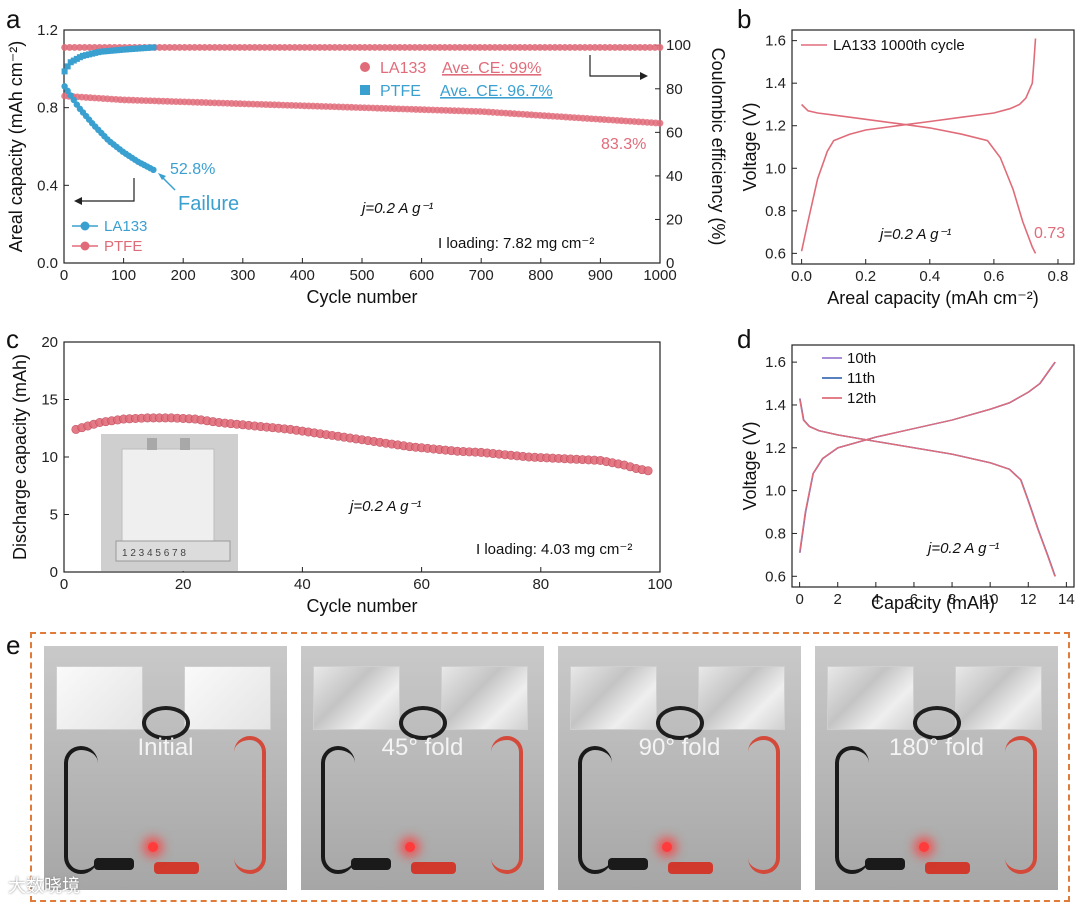  I want to click on y-axis-label-c: Discharge capacity (mAh), so click(20, 457).